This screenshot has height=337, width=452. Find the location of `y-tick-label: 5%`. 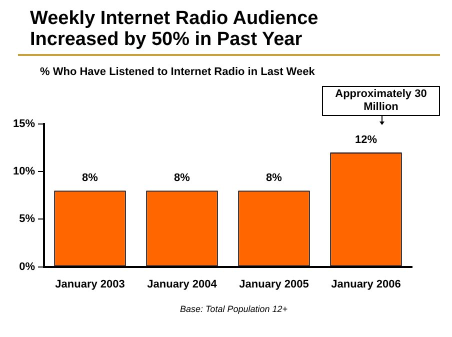

y-tick-label: 5% is located at coordinates (27, 219).